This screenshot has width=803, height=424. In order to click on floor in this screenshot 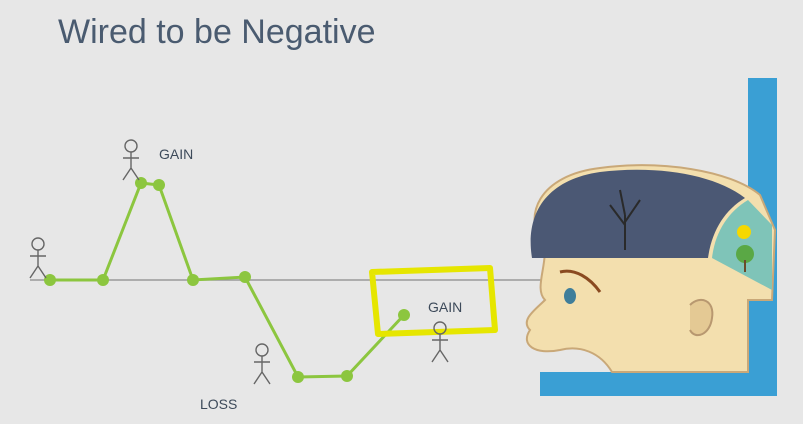, I will do `click(658, 384)`.